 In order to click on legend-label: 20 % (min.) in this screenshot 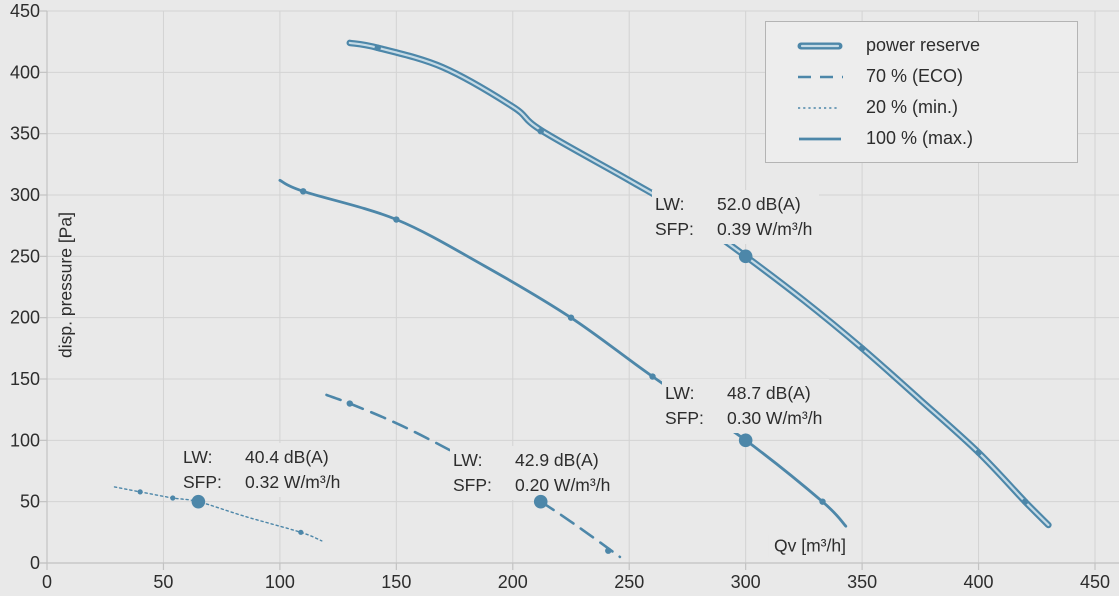, I will do `click(912, 107)`.